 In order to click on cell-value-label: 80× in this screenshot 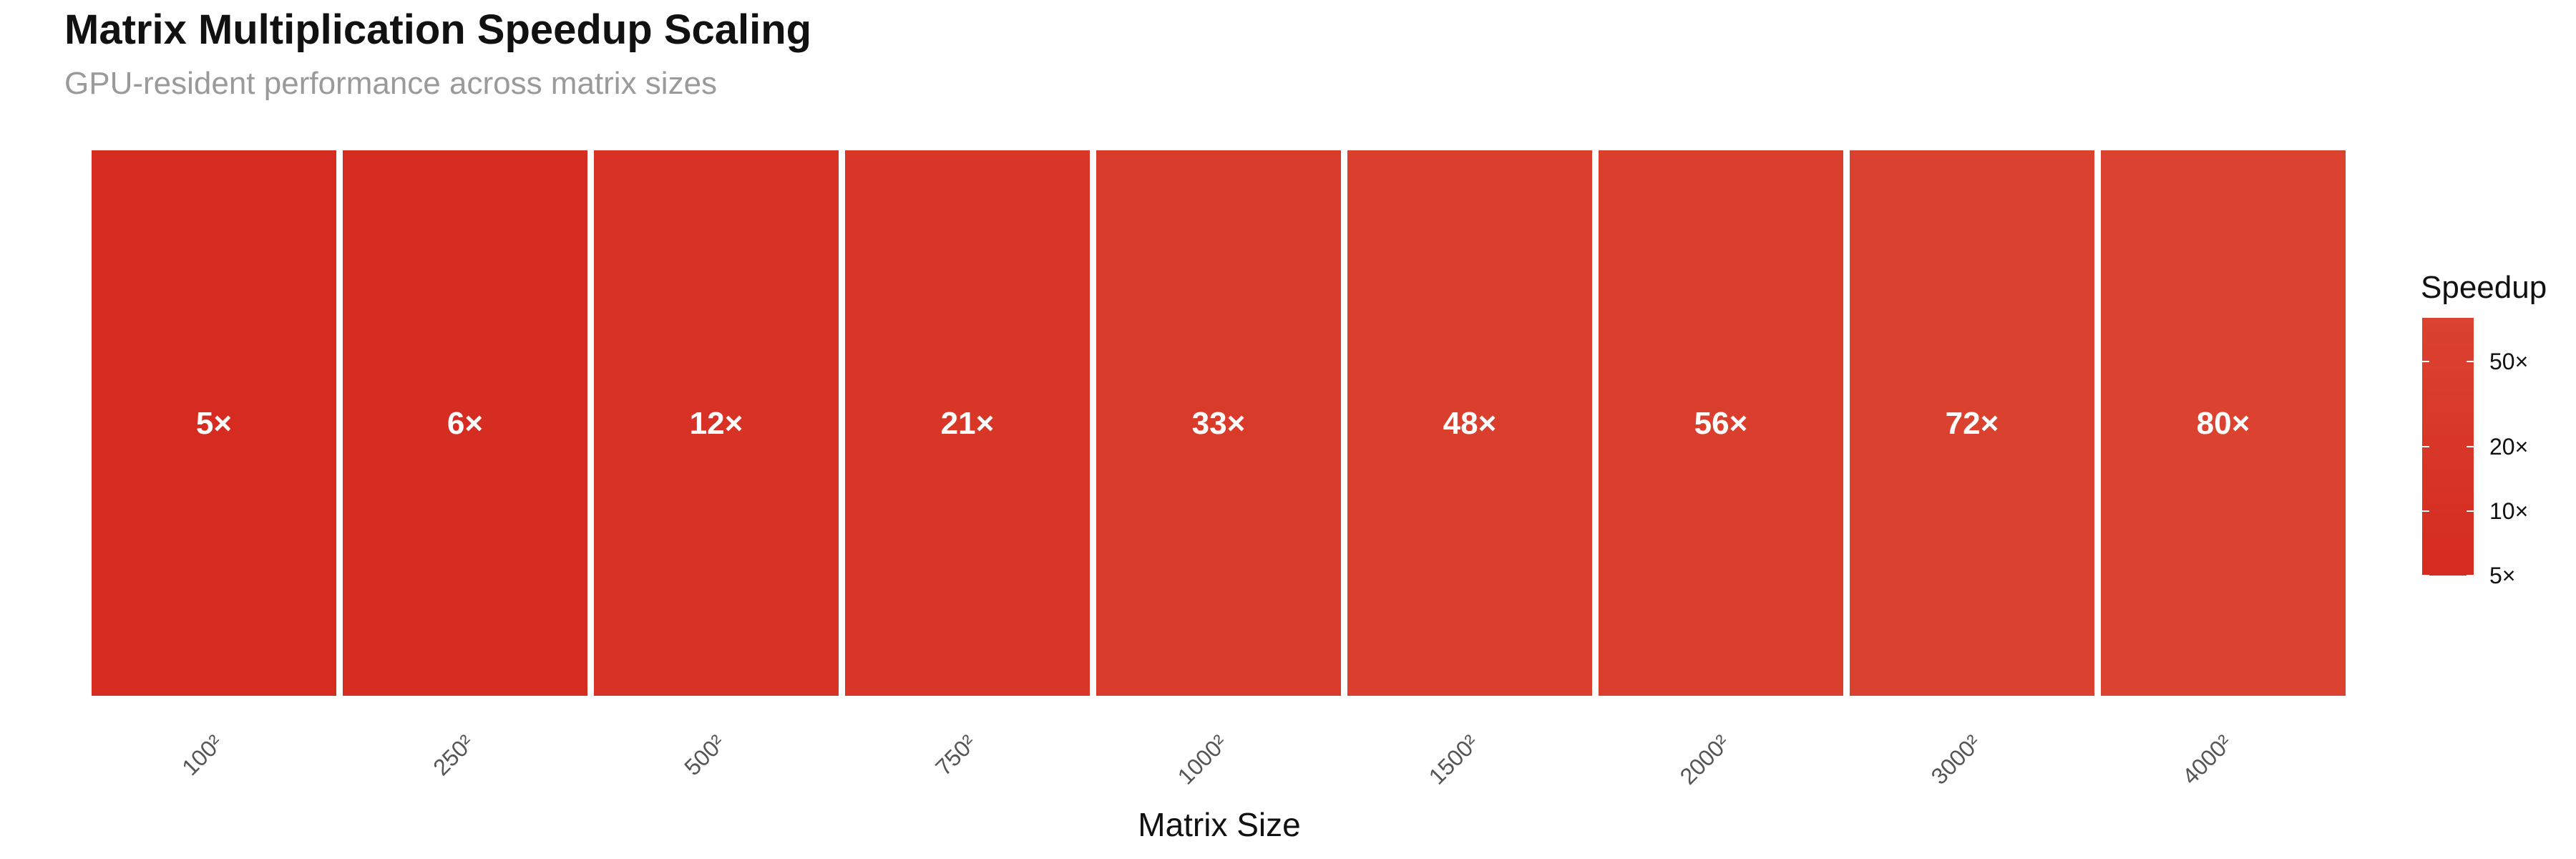, I will do `click(2223, 423)`.